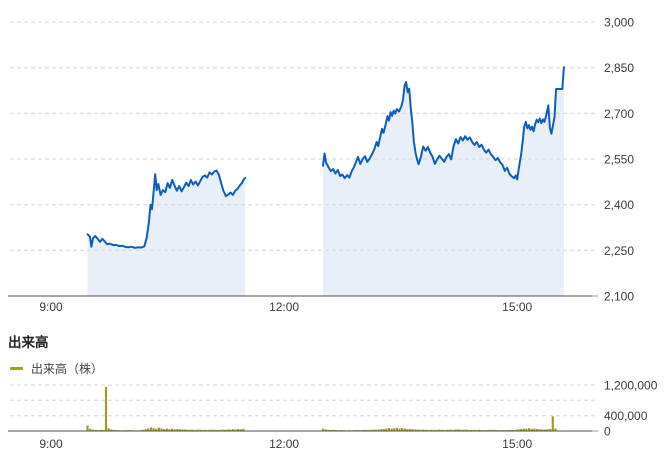 This screenshot has height=465, width=667. I want to click on price-line-morning, so click(166, 209).